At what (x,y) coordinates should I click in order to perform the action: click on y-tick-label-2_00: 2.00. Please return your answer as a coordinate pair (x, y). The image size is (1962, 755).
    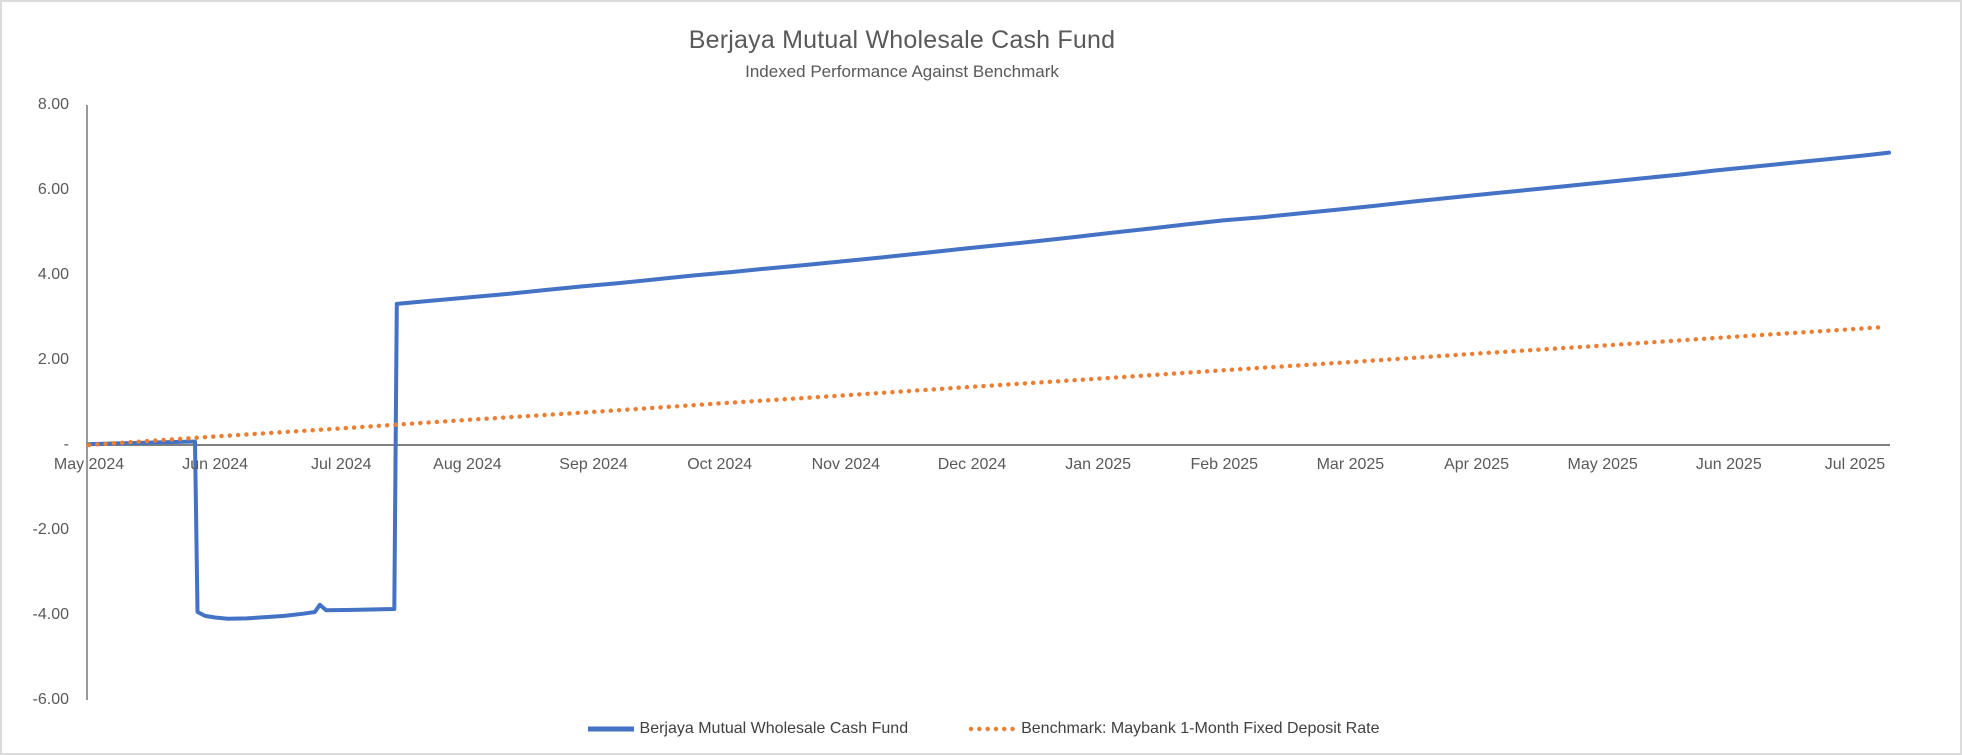
    Looking at the image, I should click on (53, 359).